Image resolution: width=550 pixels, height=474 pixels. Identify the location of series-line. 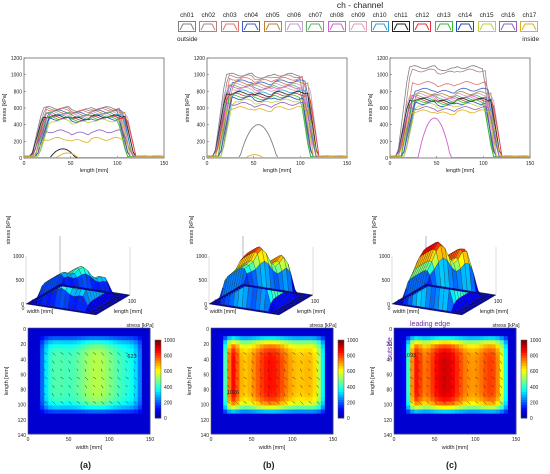
(94, 147).